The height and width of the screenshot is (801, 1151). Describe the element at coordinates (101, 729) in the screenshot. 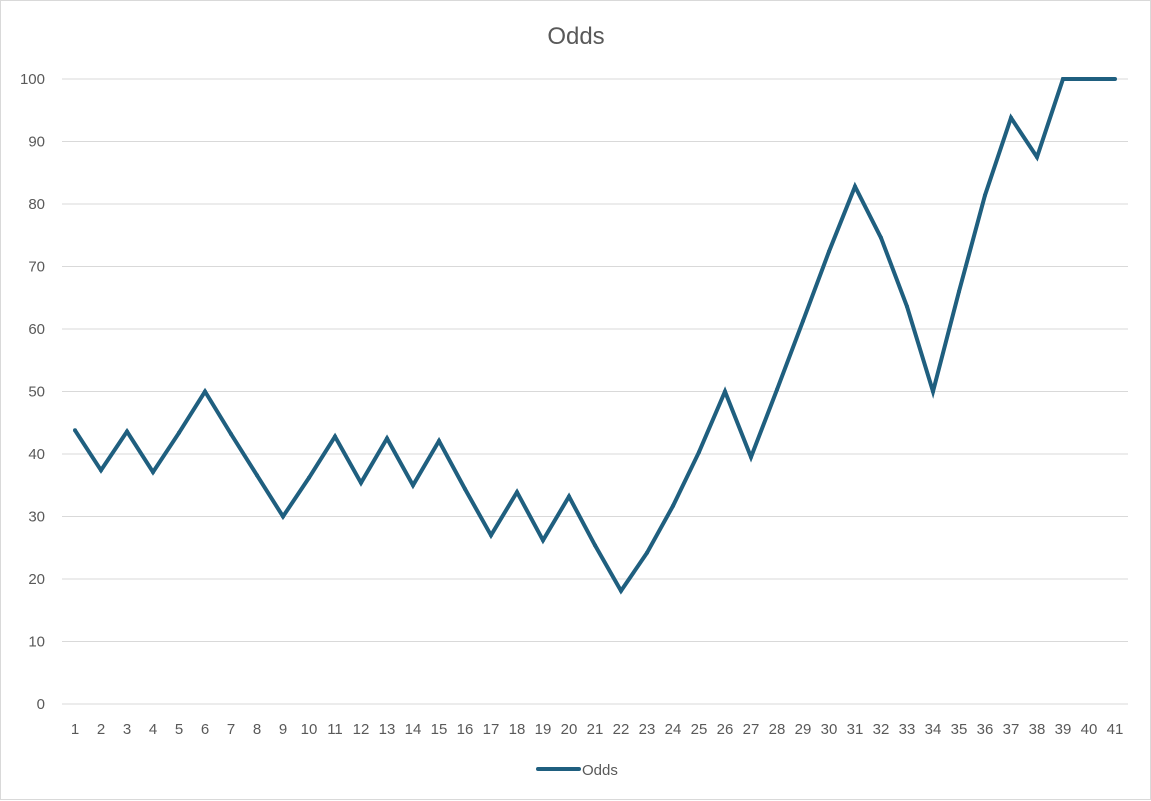

I see `x-tick-label: 2` at that location.